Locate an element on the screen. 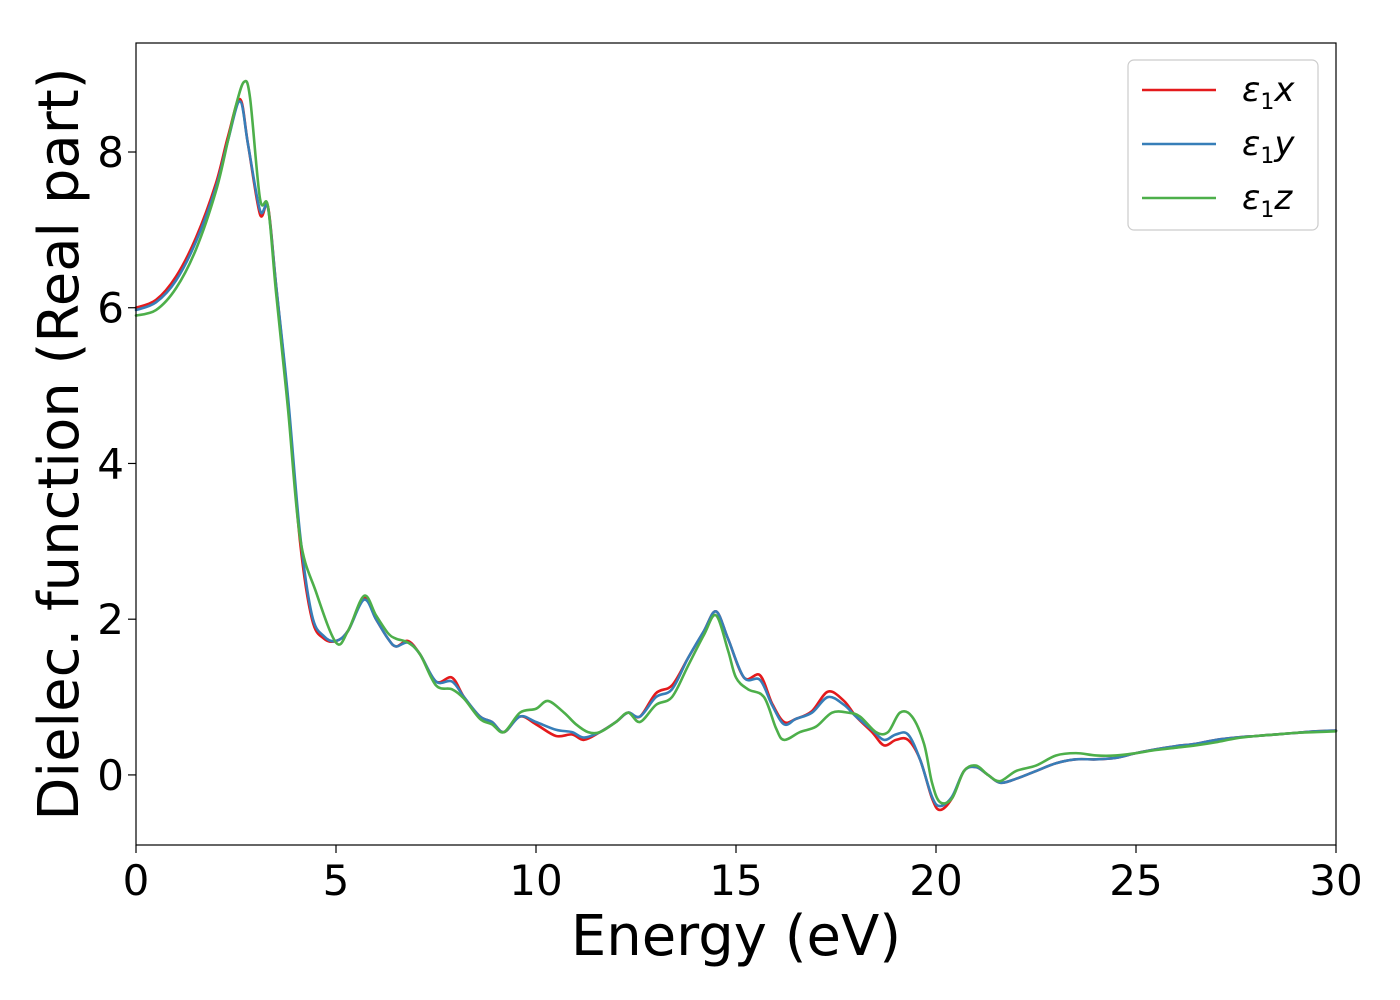  y-tick-label: 0 is located at coordinates (110, 775).